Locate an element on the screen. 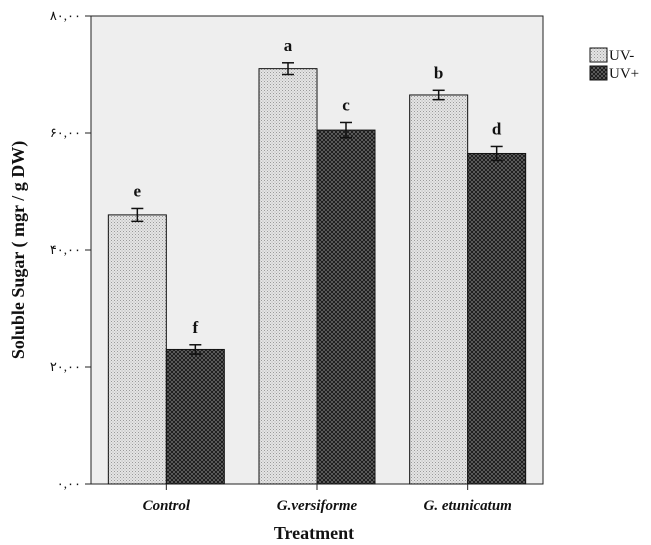 The width and height of the screenshot is (651, 545). x-axis: Control G.versiforme G. etunicatum is located at coordinates (327, 499).